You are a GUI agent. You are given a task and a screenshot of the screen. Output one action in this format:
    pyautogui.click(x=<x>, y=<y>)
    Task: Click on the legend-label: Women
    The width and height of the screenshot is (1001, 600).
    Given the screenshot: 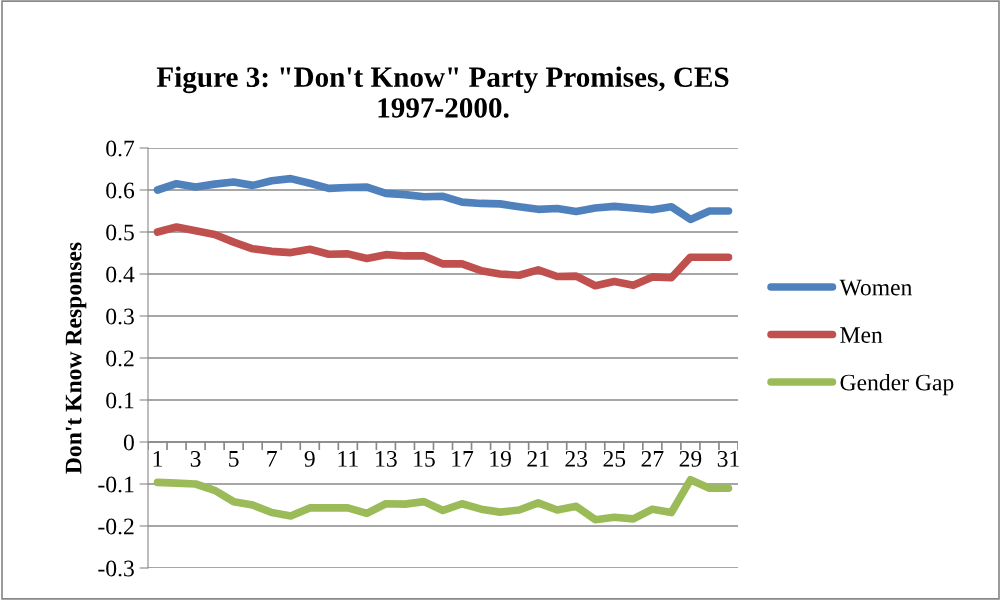 What is the action you would take?
    pyautogui.click(x=876, y=287)
    